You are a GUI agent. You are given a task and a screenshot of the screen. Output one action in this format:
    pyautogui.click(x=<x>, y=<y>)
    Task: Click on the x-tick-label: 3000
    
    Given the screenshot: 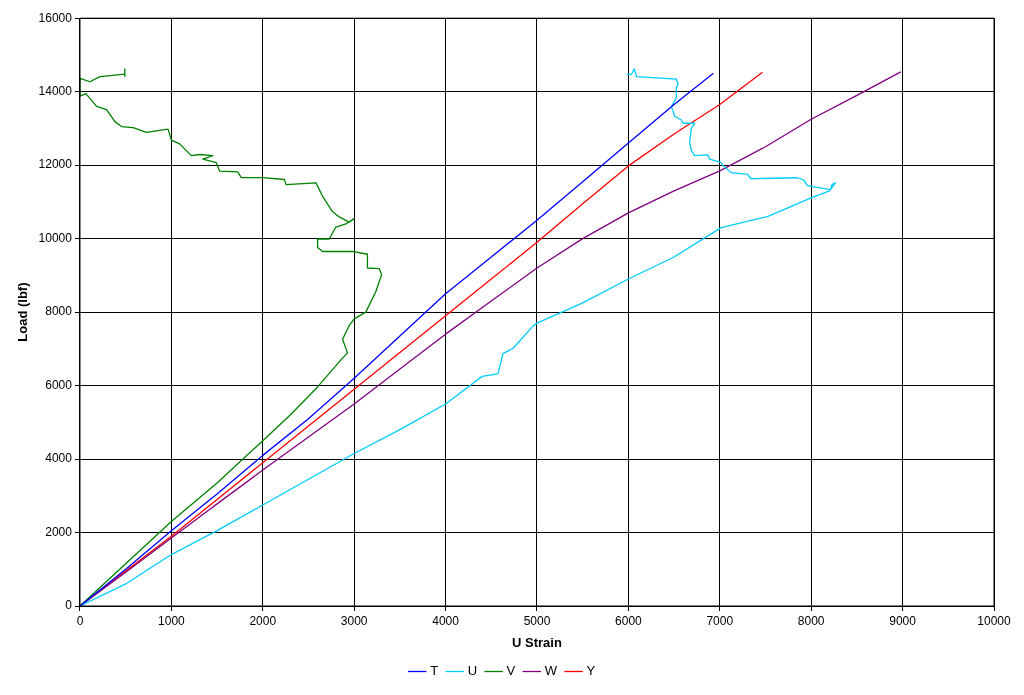 What is the action you would take?
    pyautogui.click(x=354, y=620)
    